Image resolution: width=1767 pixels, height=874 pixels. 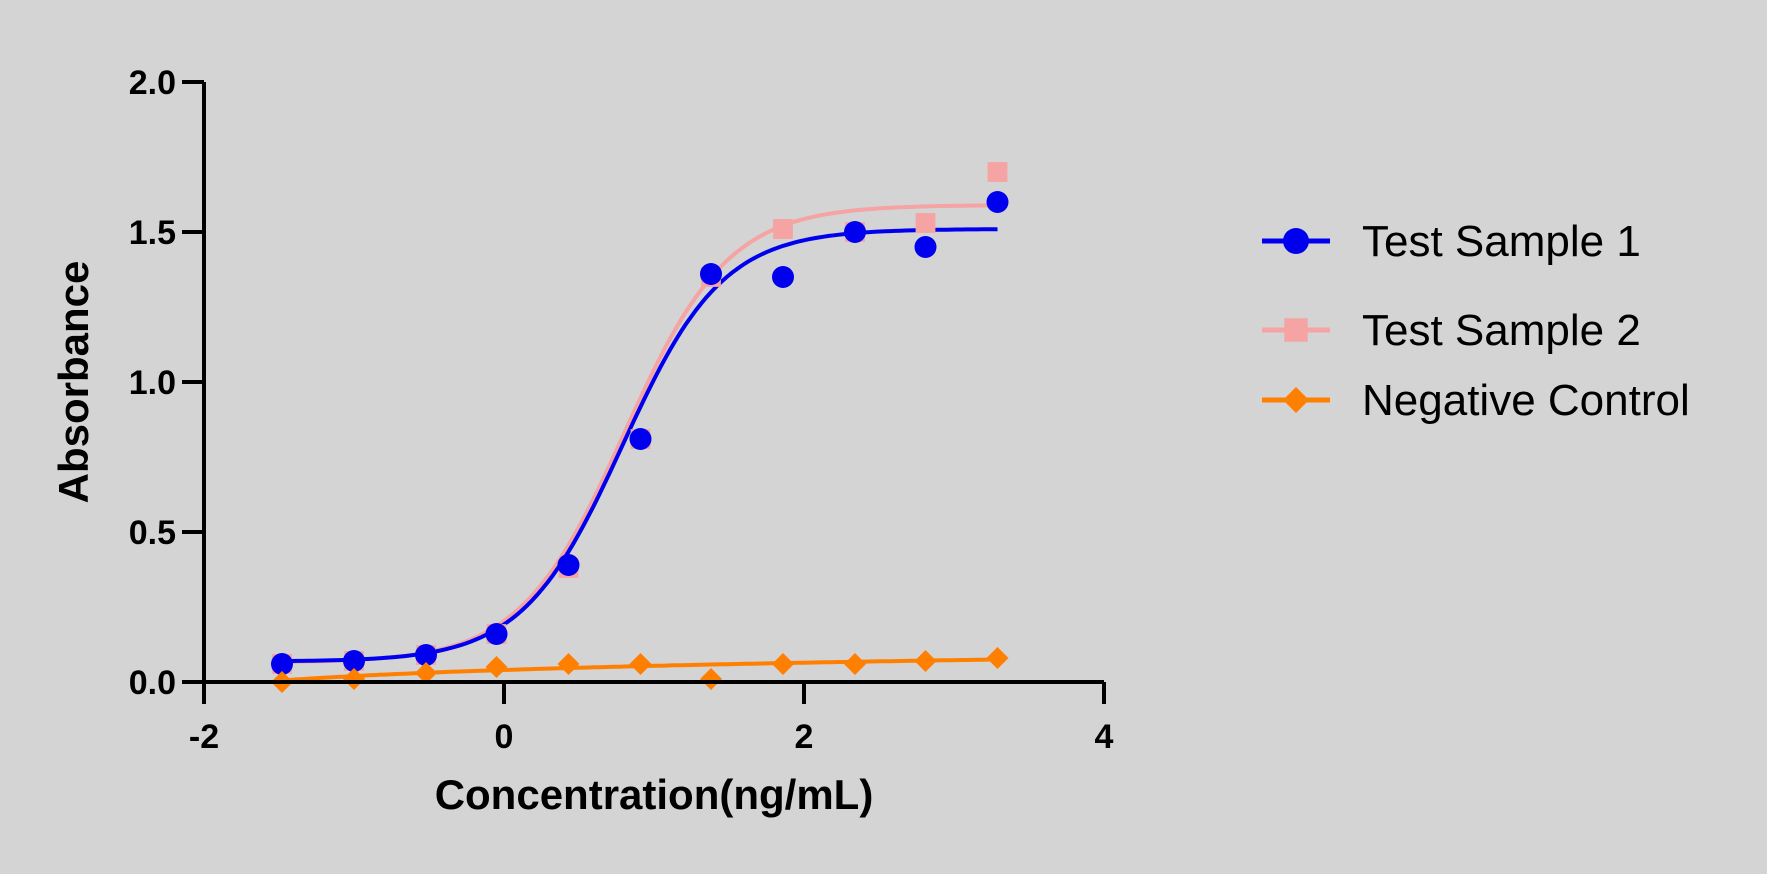 I want to click on x-axis-title: Concentration(ng/mL), so click(x=654, y=794).